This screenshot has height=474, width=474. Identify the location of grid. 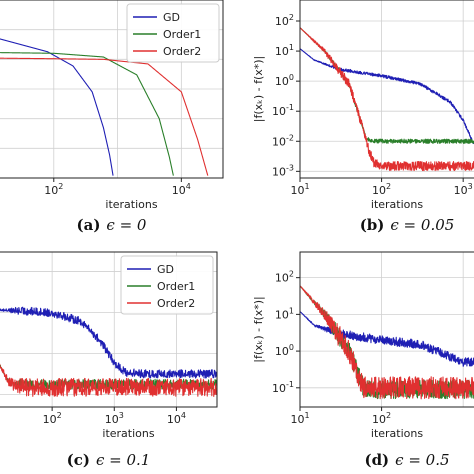
(387, 329).